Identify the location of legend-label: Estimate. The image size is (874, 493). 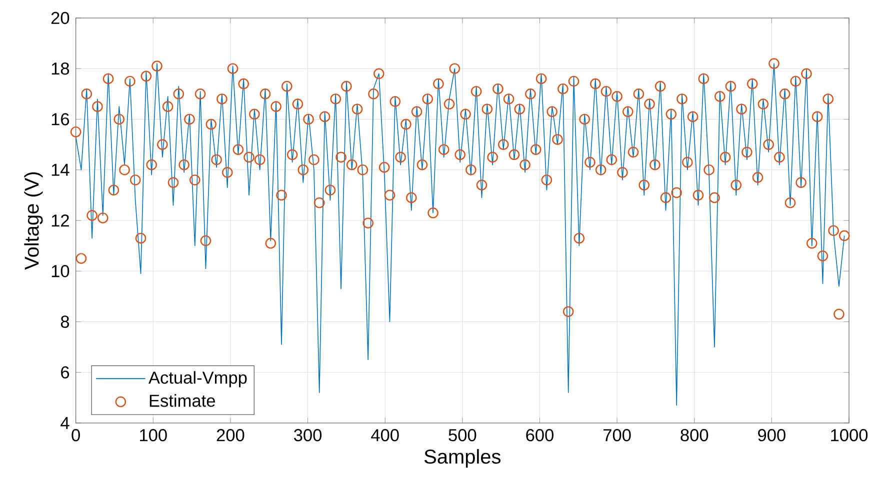
(182, 400).